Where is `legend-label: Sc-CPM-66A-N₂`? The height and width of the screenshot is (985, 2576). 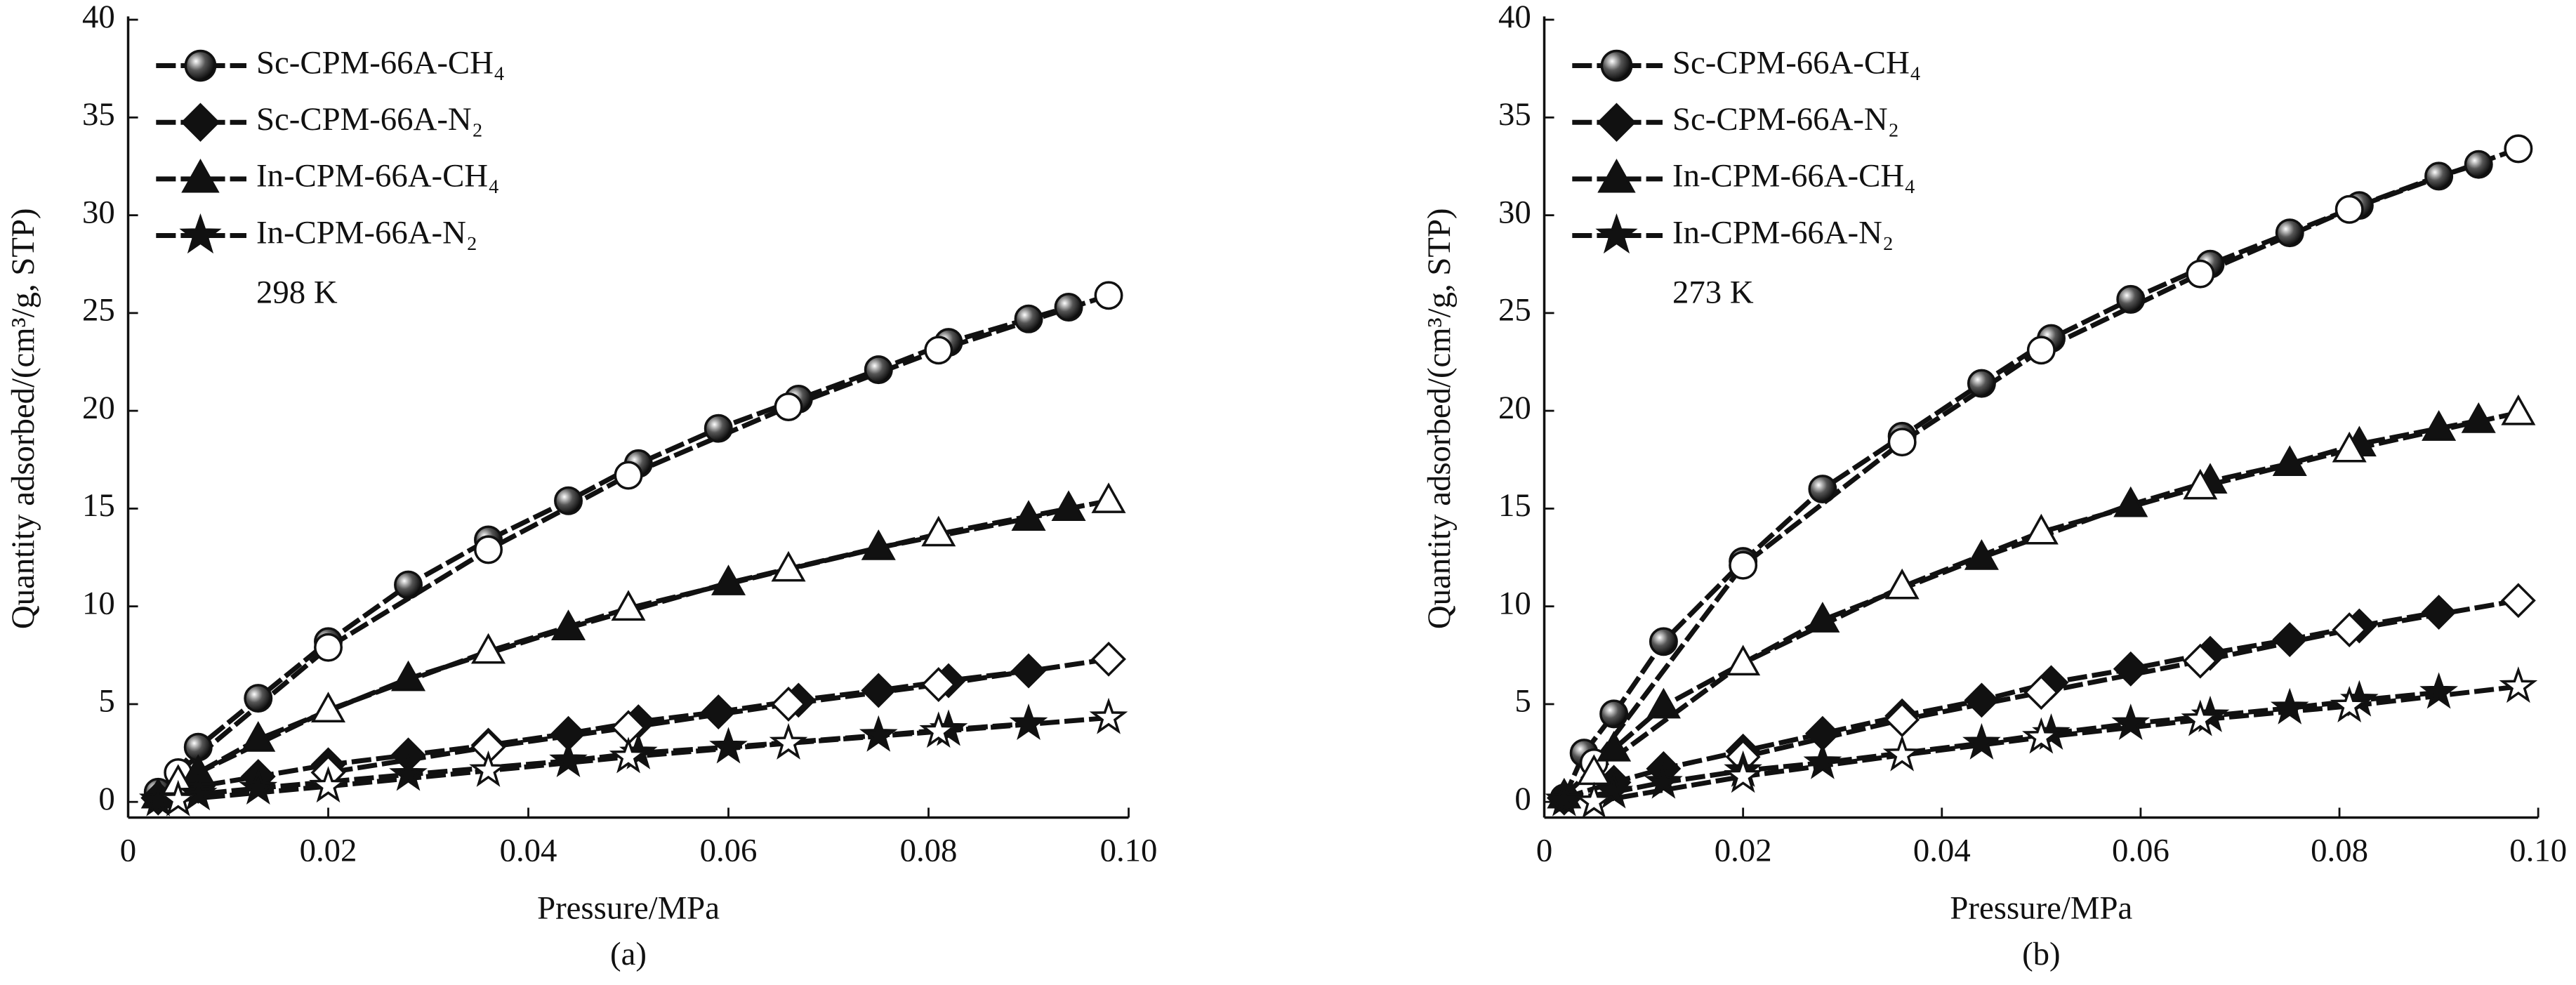
legend-label: Sc-CPM-66A-N₂ is located at coordinates (1785, 119).